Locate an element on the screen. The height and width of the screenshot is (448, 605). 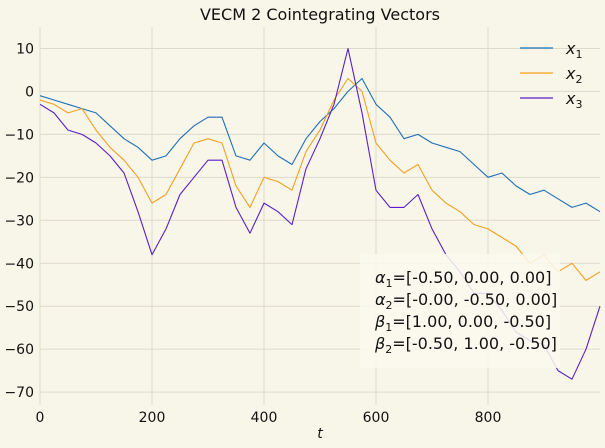
annotation-box is located at coordinates (460, 311).